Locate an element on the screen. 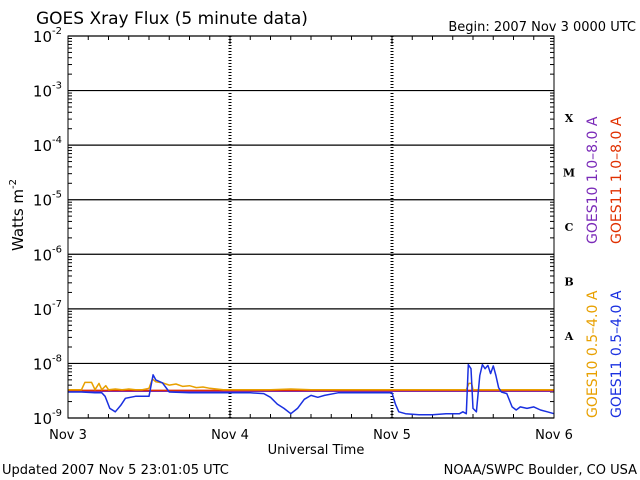  flare-class-labels: A B C M X is located at coordinates (569, 227).